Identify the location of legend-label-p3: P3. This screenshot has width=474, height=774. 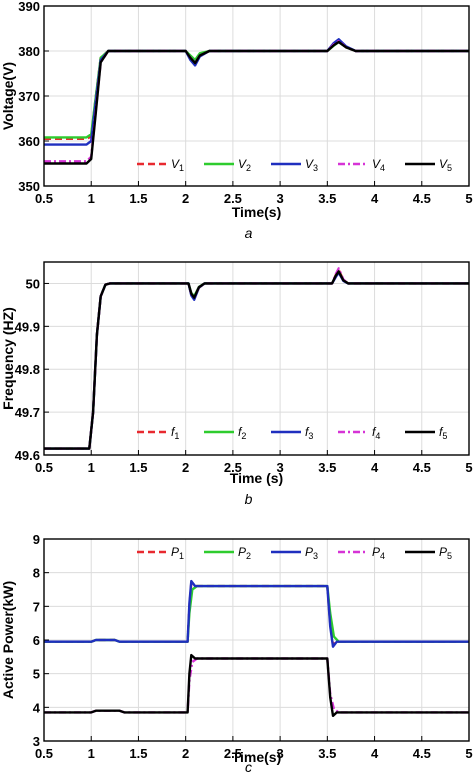
(311, 553).